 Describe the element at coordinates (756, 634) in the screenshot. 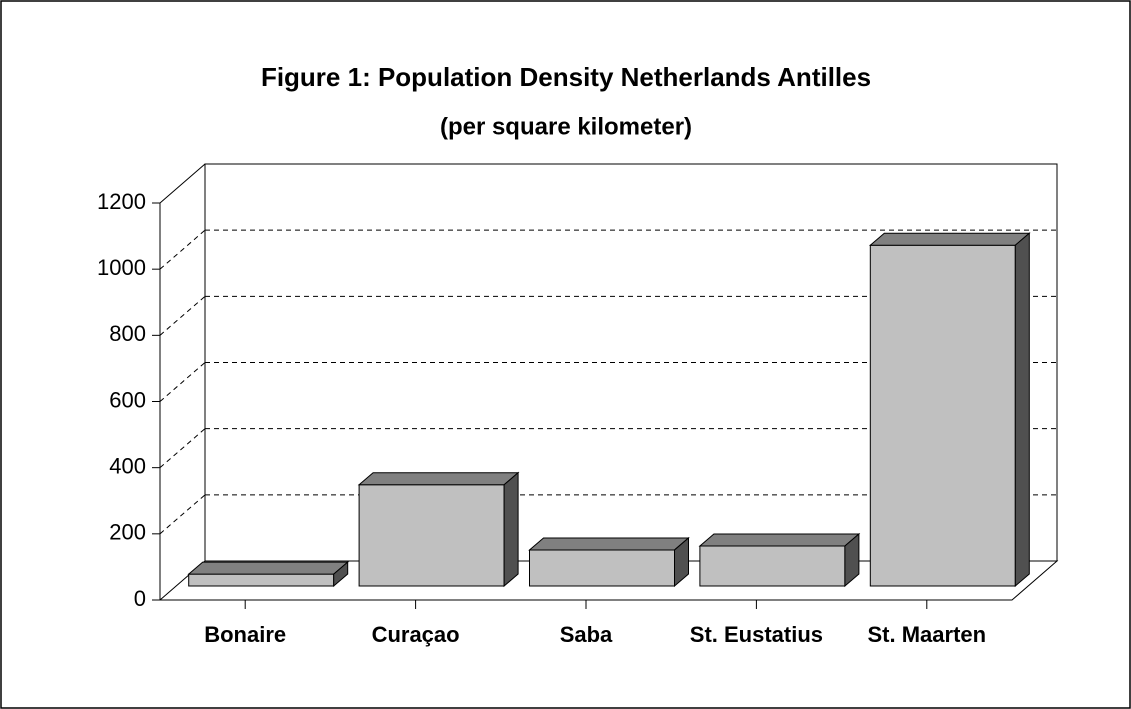

I see `x-tick-label: St. Eustatius` at that location.